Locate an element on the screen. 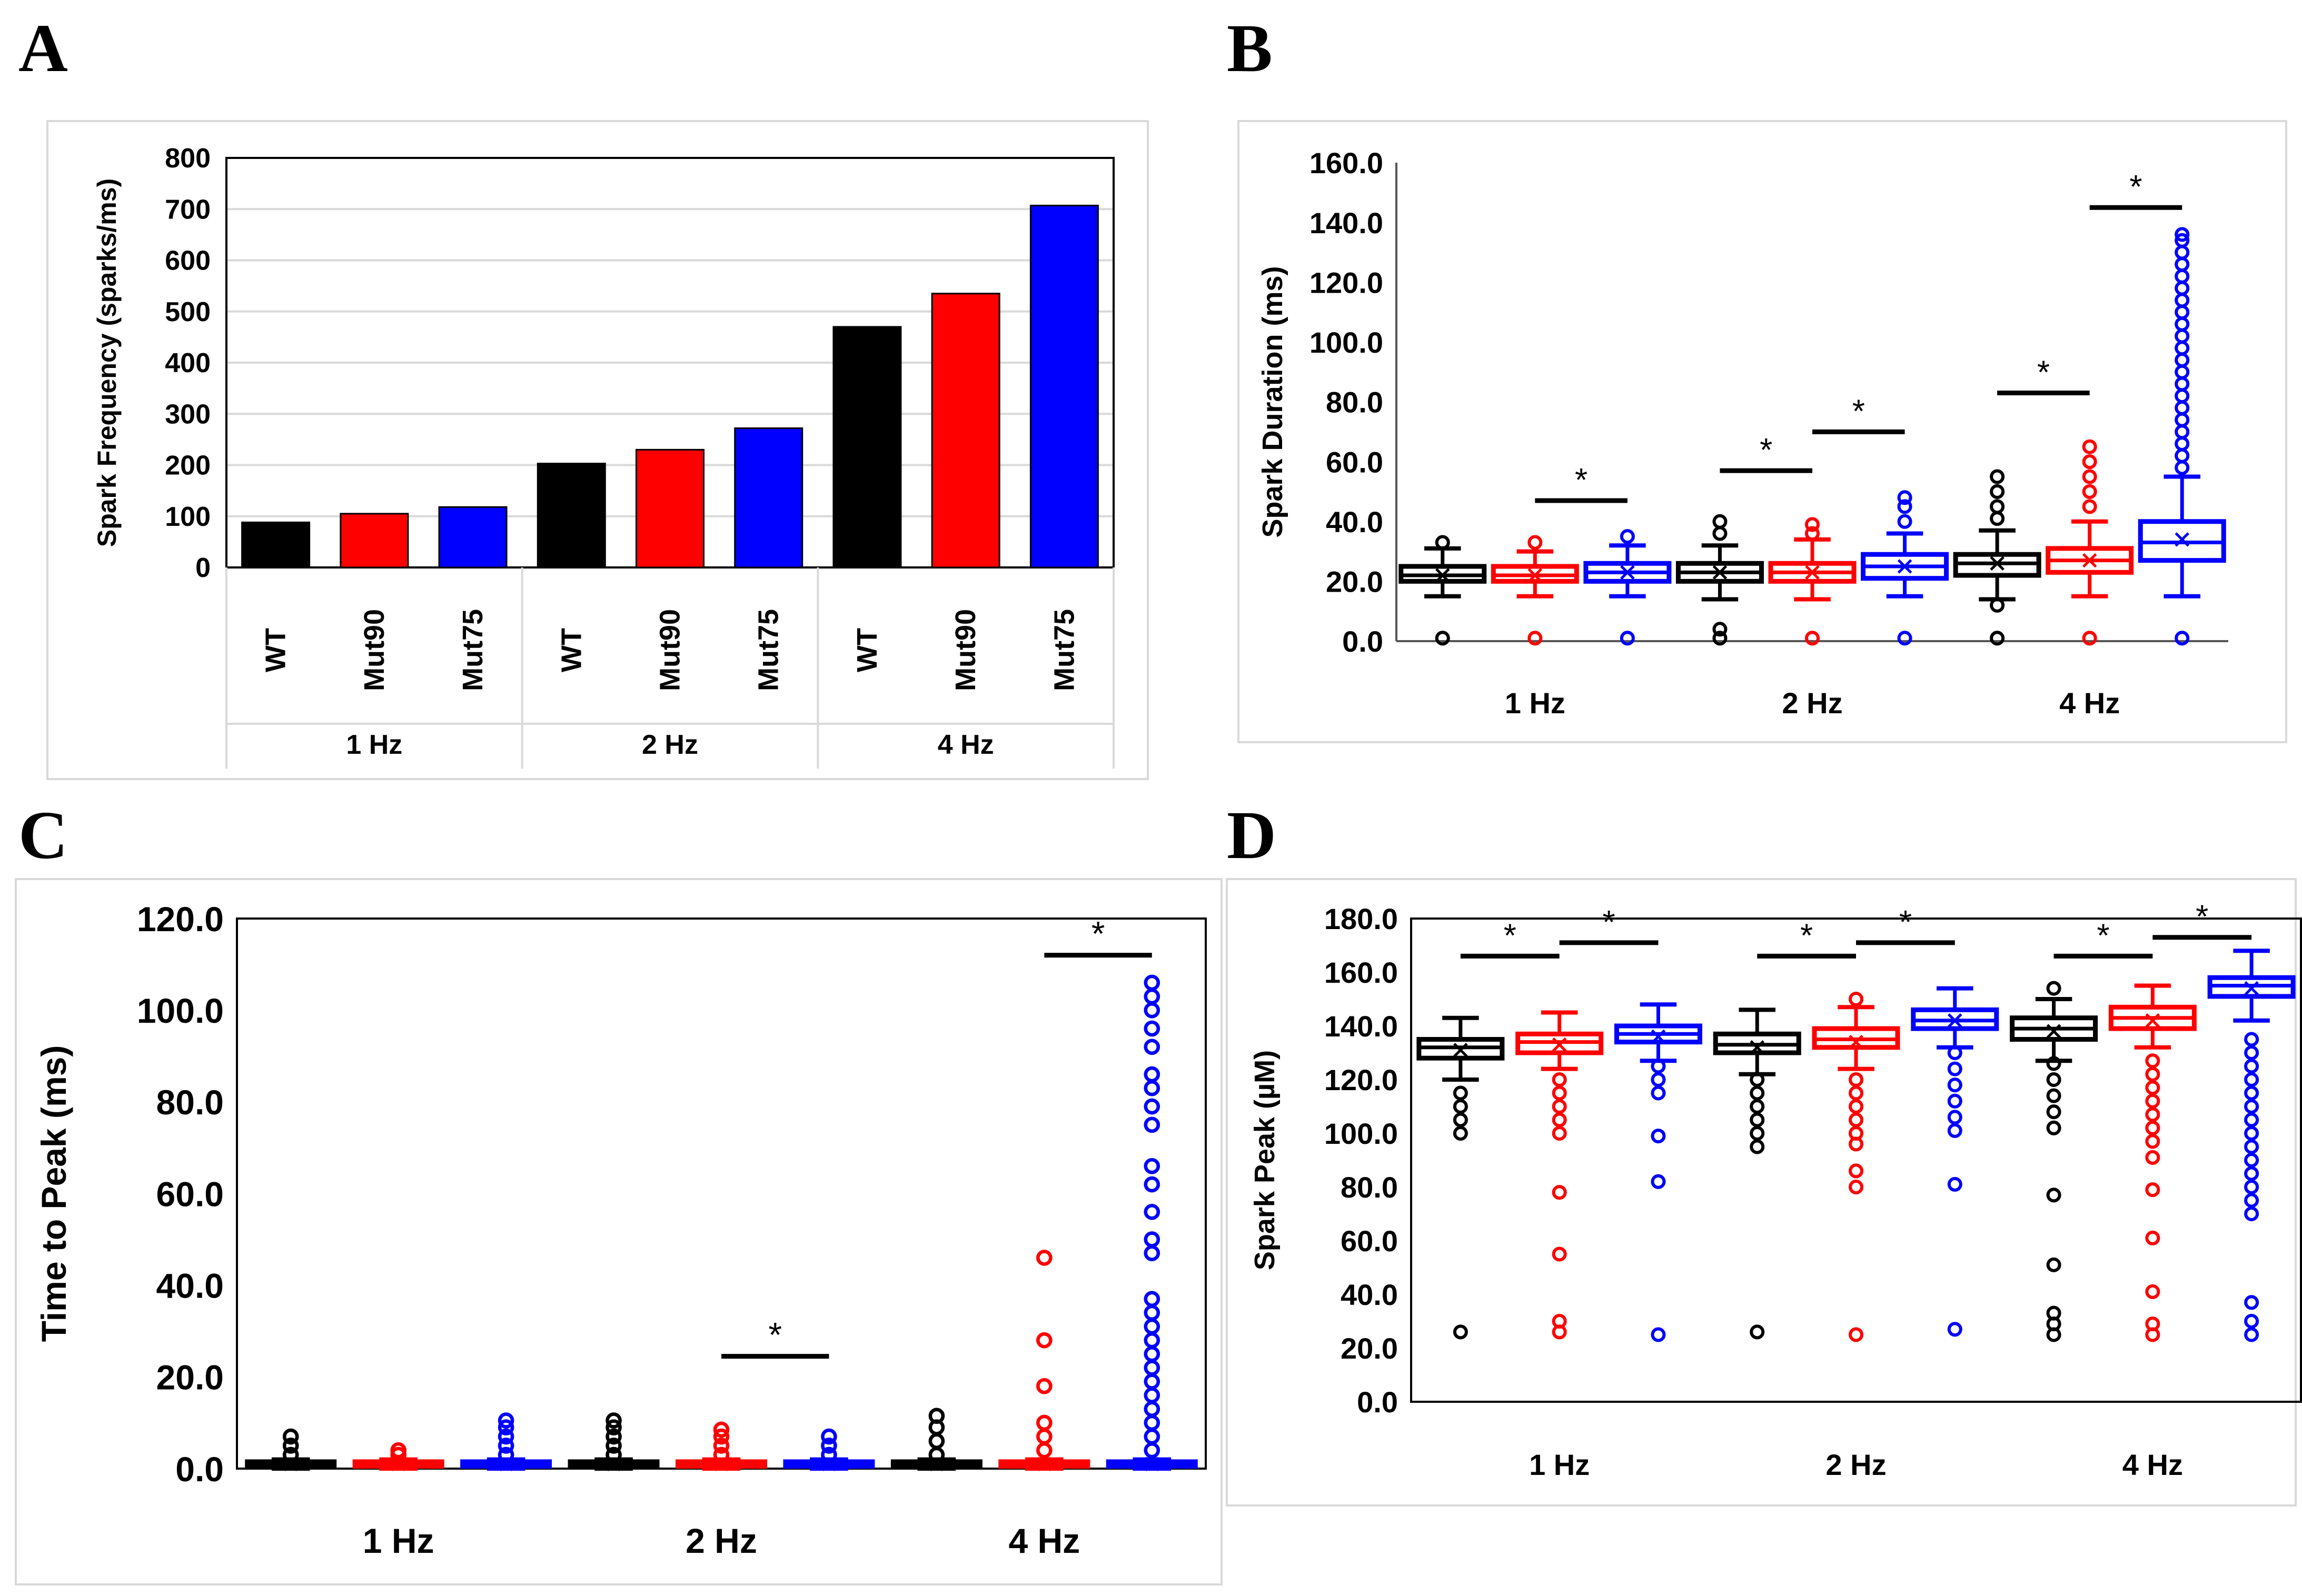 This screenshot has width=2302, height=1596. y-tick-label: 80.0 is located at coordinates (1369, 1187).